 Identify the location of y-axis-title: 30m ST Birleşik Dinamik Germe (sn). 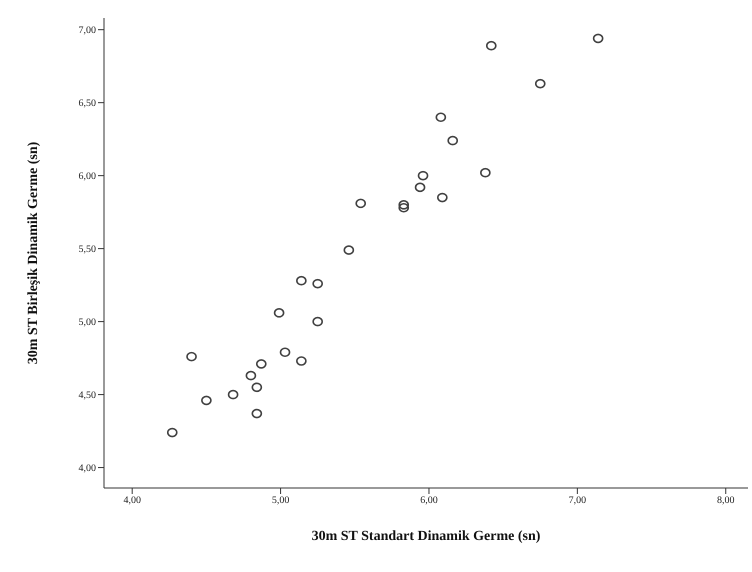
(33, 252).